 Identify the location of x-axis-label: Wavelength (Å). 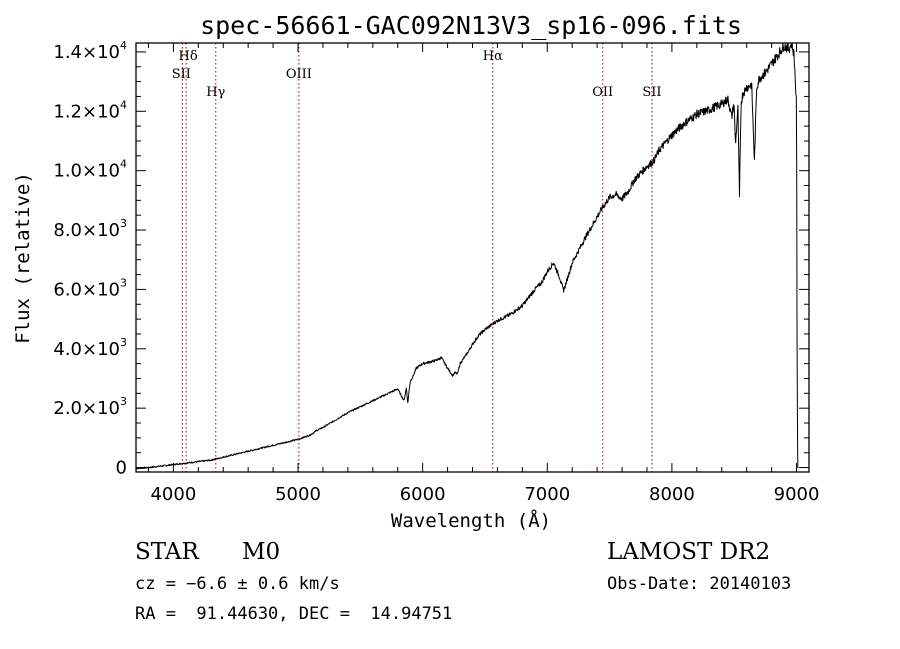
(471, 520).